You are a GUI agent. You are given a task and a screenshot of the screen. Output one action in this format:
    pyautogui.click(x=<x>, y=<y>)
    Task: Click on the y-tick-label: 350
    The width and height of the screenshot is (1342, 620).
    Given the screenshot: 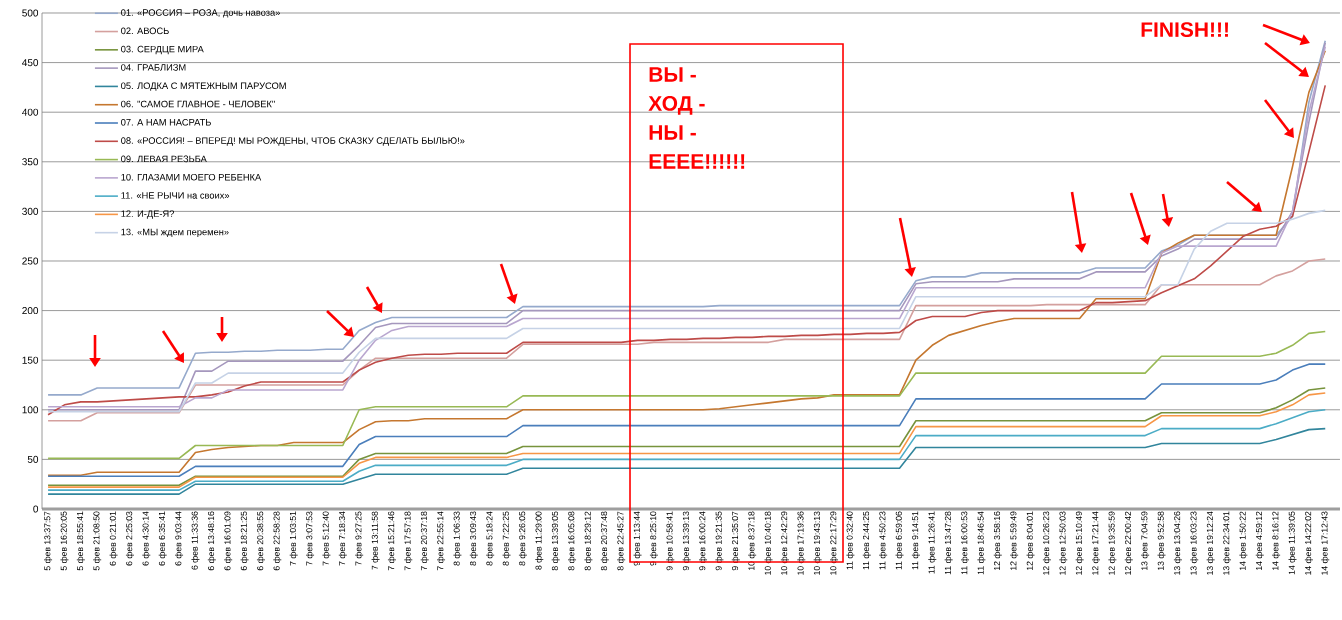 What is the action you would take?
    pyautogui.click(x=30, y=162)
    